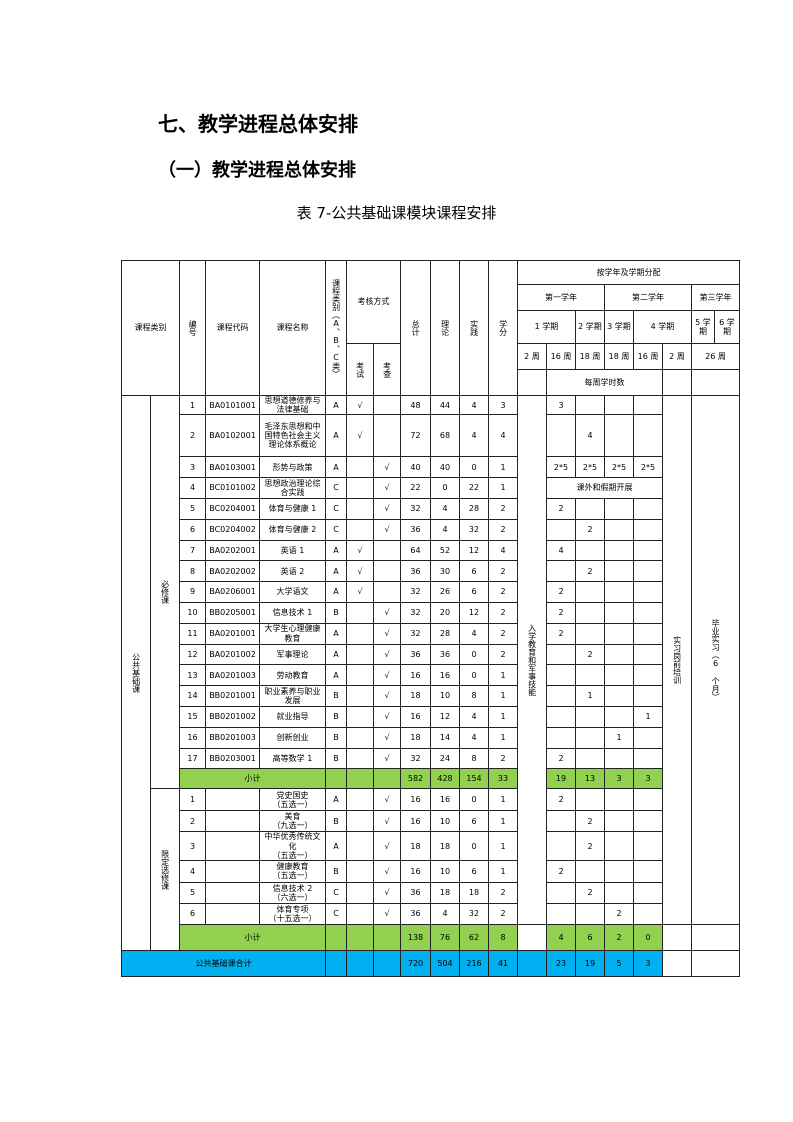 This screenshot has height=1122, width=793. What do you see at coordinates (360, 369) in the screenshot?
I see `header-exam-text: 考试` at bounding box center [360, 369].